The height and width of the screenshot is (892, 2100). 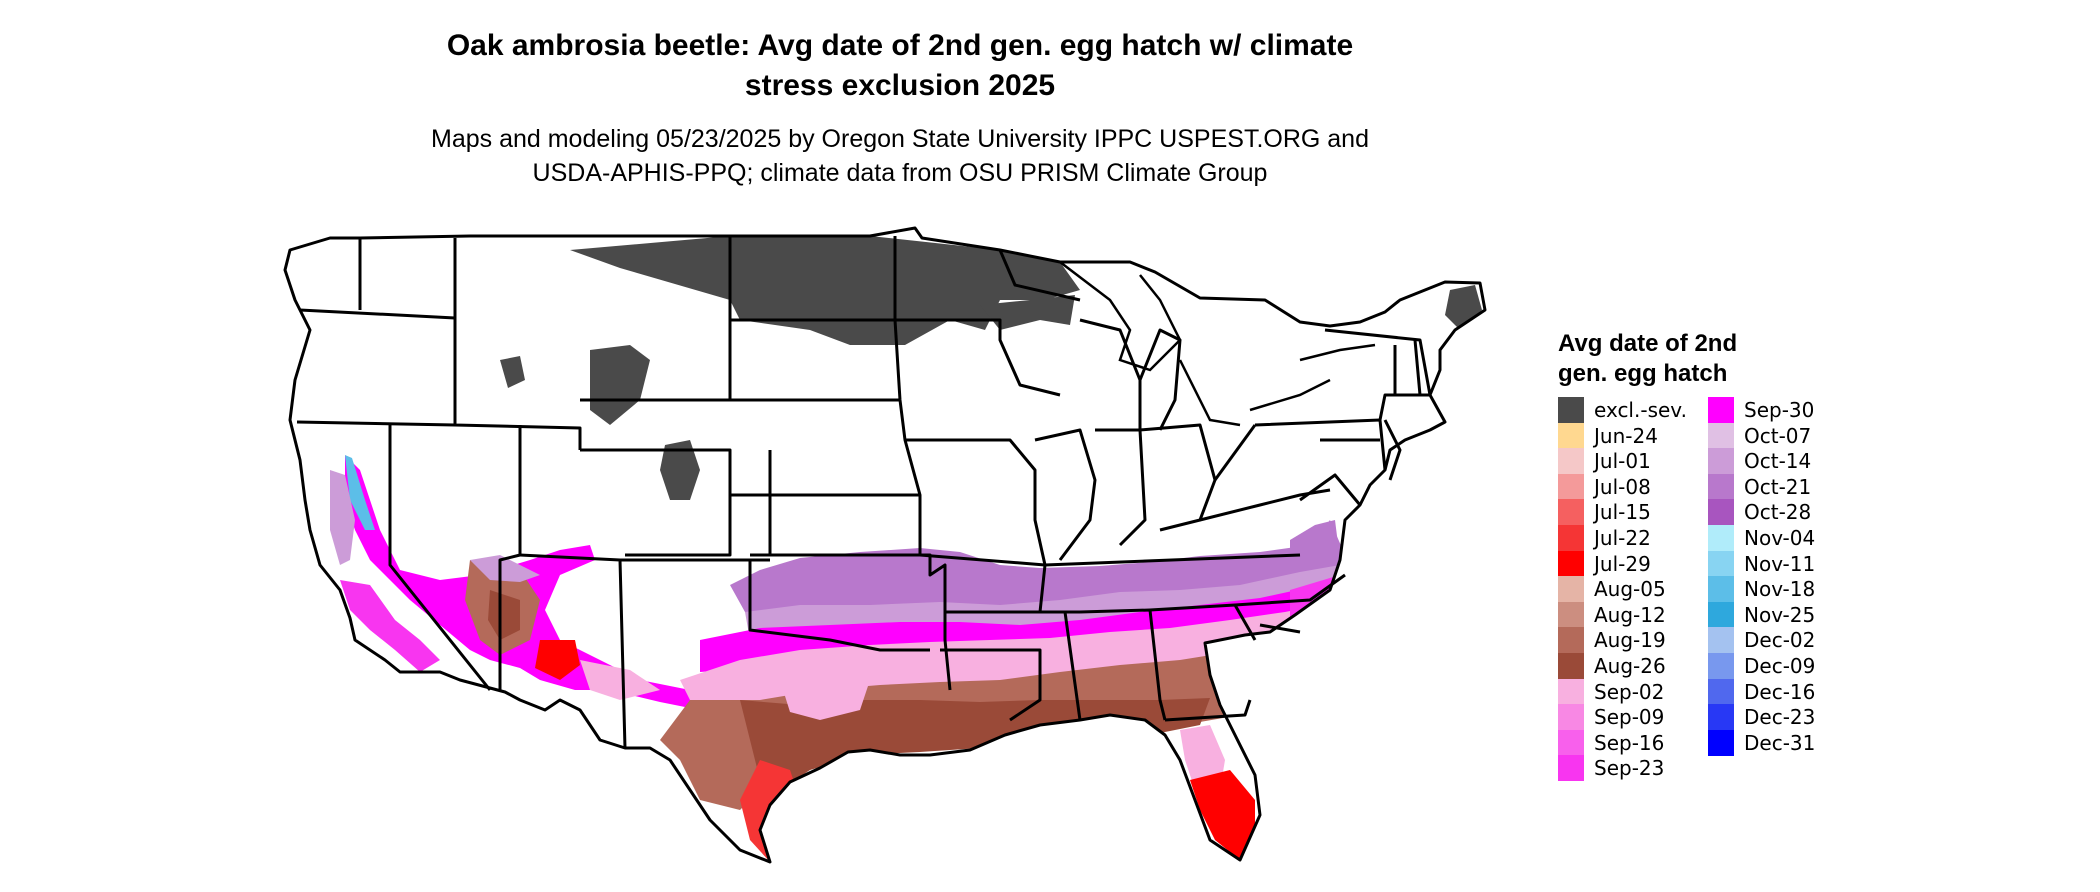 What do you see at coordinates (1626, 435) in the screenshot?
I see `legend-label: Jun-24` at bounding box center [1626, 435].